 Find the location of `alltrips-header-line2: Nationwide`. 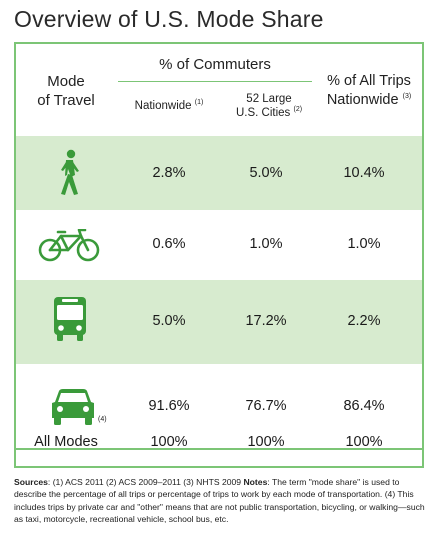

alltrips-header-line2: Nationwide is located at coordinates (362, 100).